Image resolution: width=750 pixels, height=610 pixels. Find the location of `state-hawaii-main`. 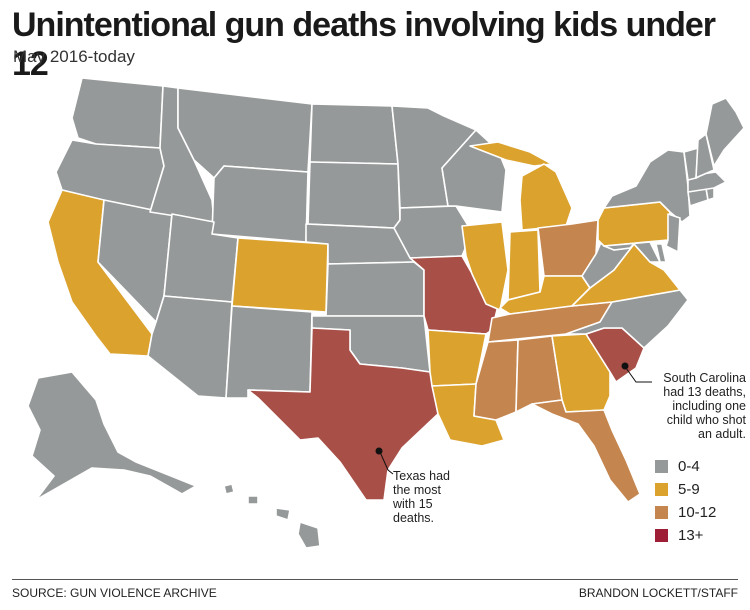

state-hawaii-main is located at coordinates (309, 535).